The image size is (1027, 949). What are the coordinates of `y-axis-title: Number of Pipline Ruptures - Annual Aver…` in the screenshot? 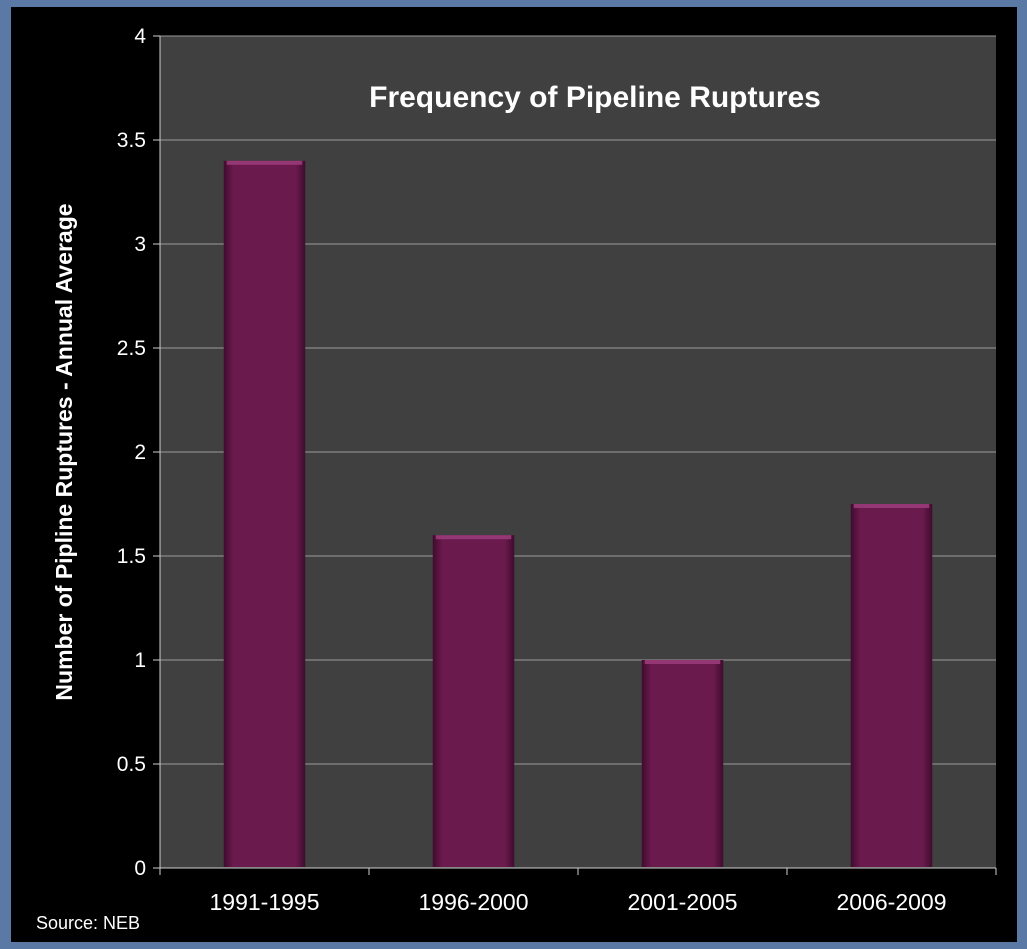 It's located at (64, 451).